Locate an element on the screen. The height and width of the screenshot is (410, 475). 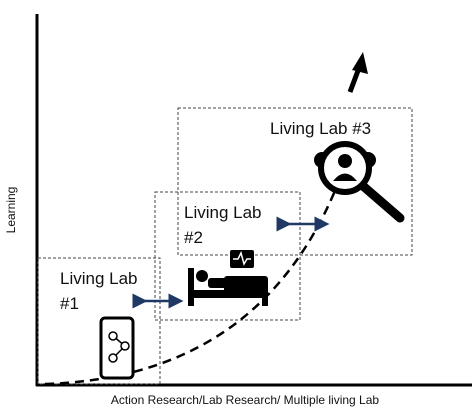
node-label: #1 is located at coordinates (69, 303).